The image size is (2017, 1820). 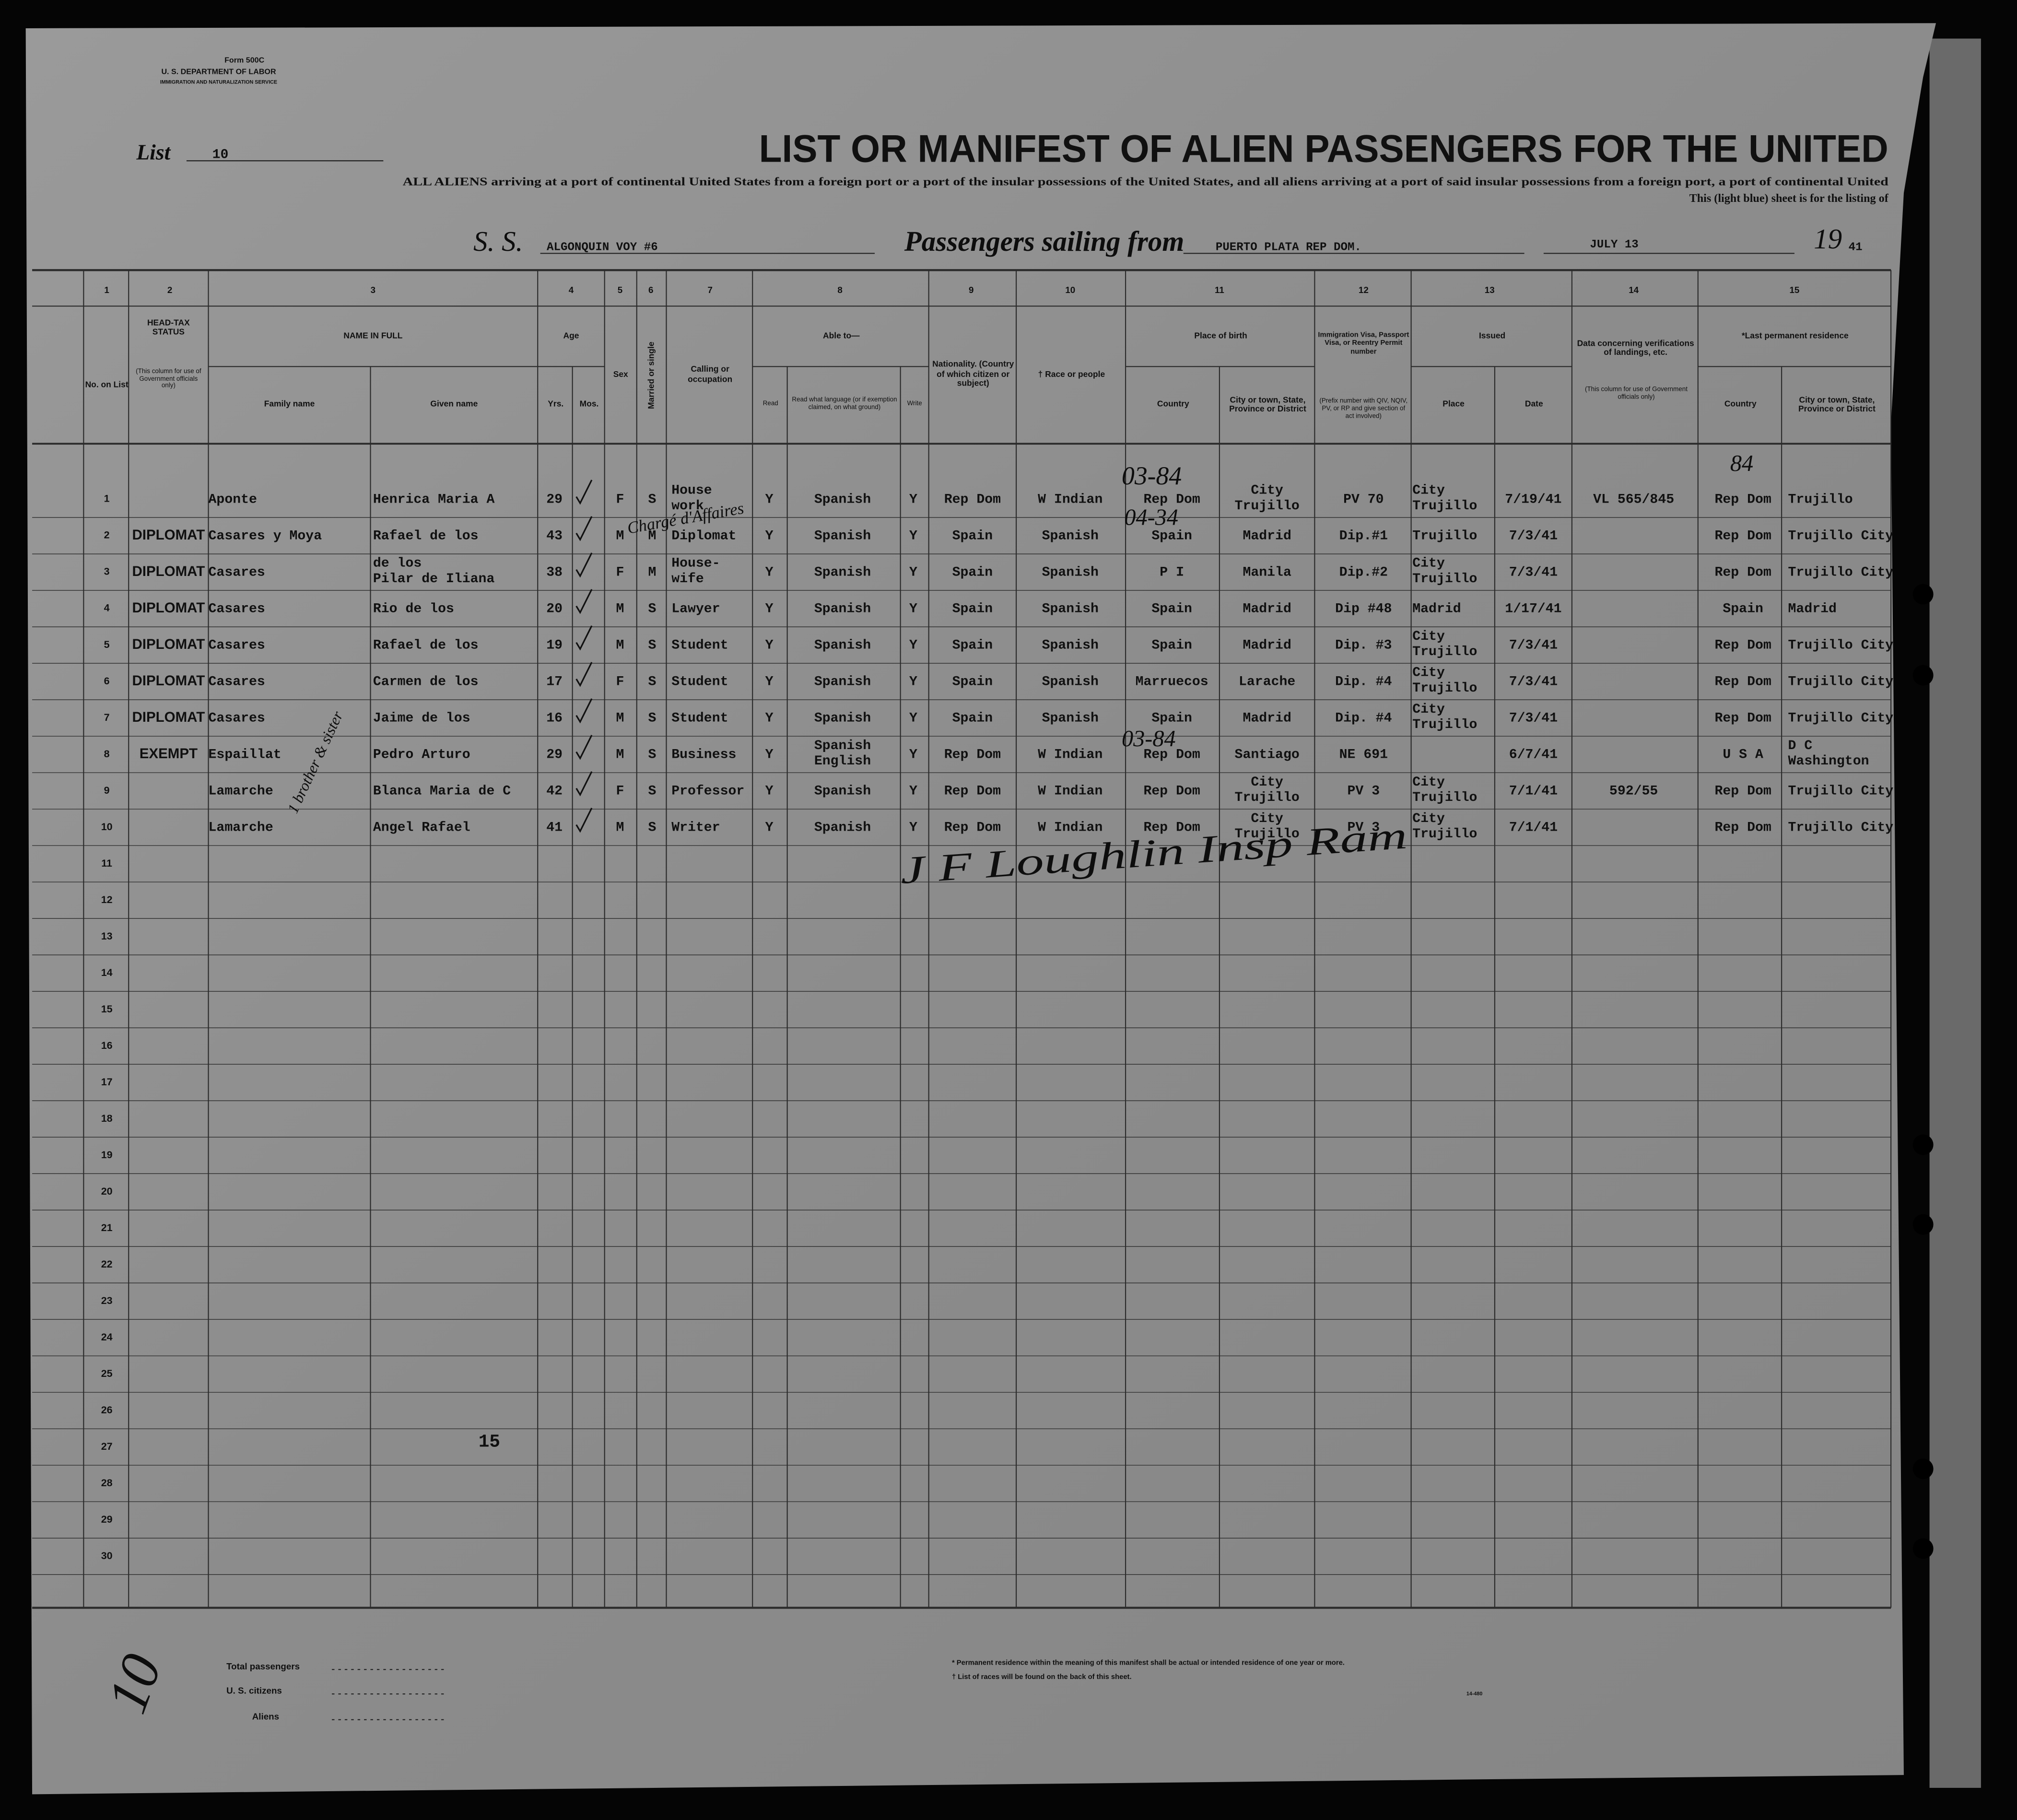 I want to click on cell-given: de los, so click(x=397, y=564).